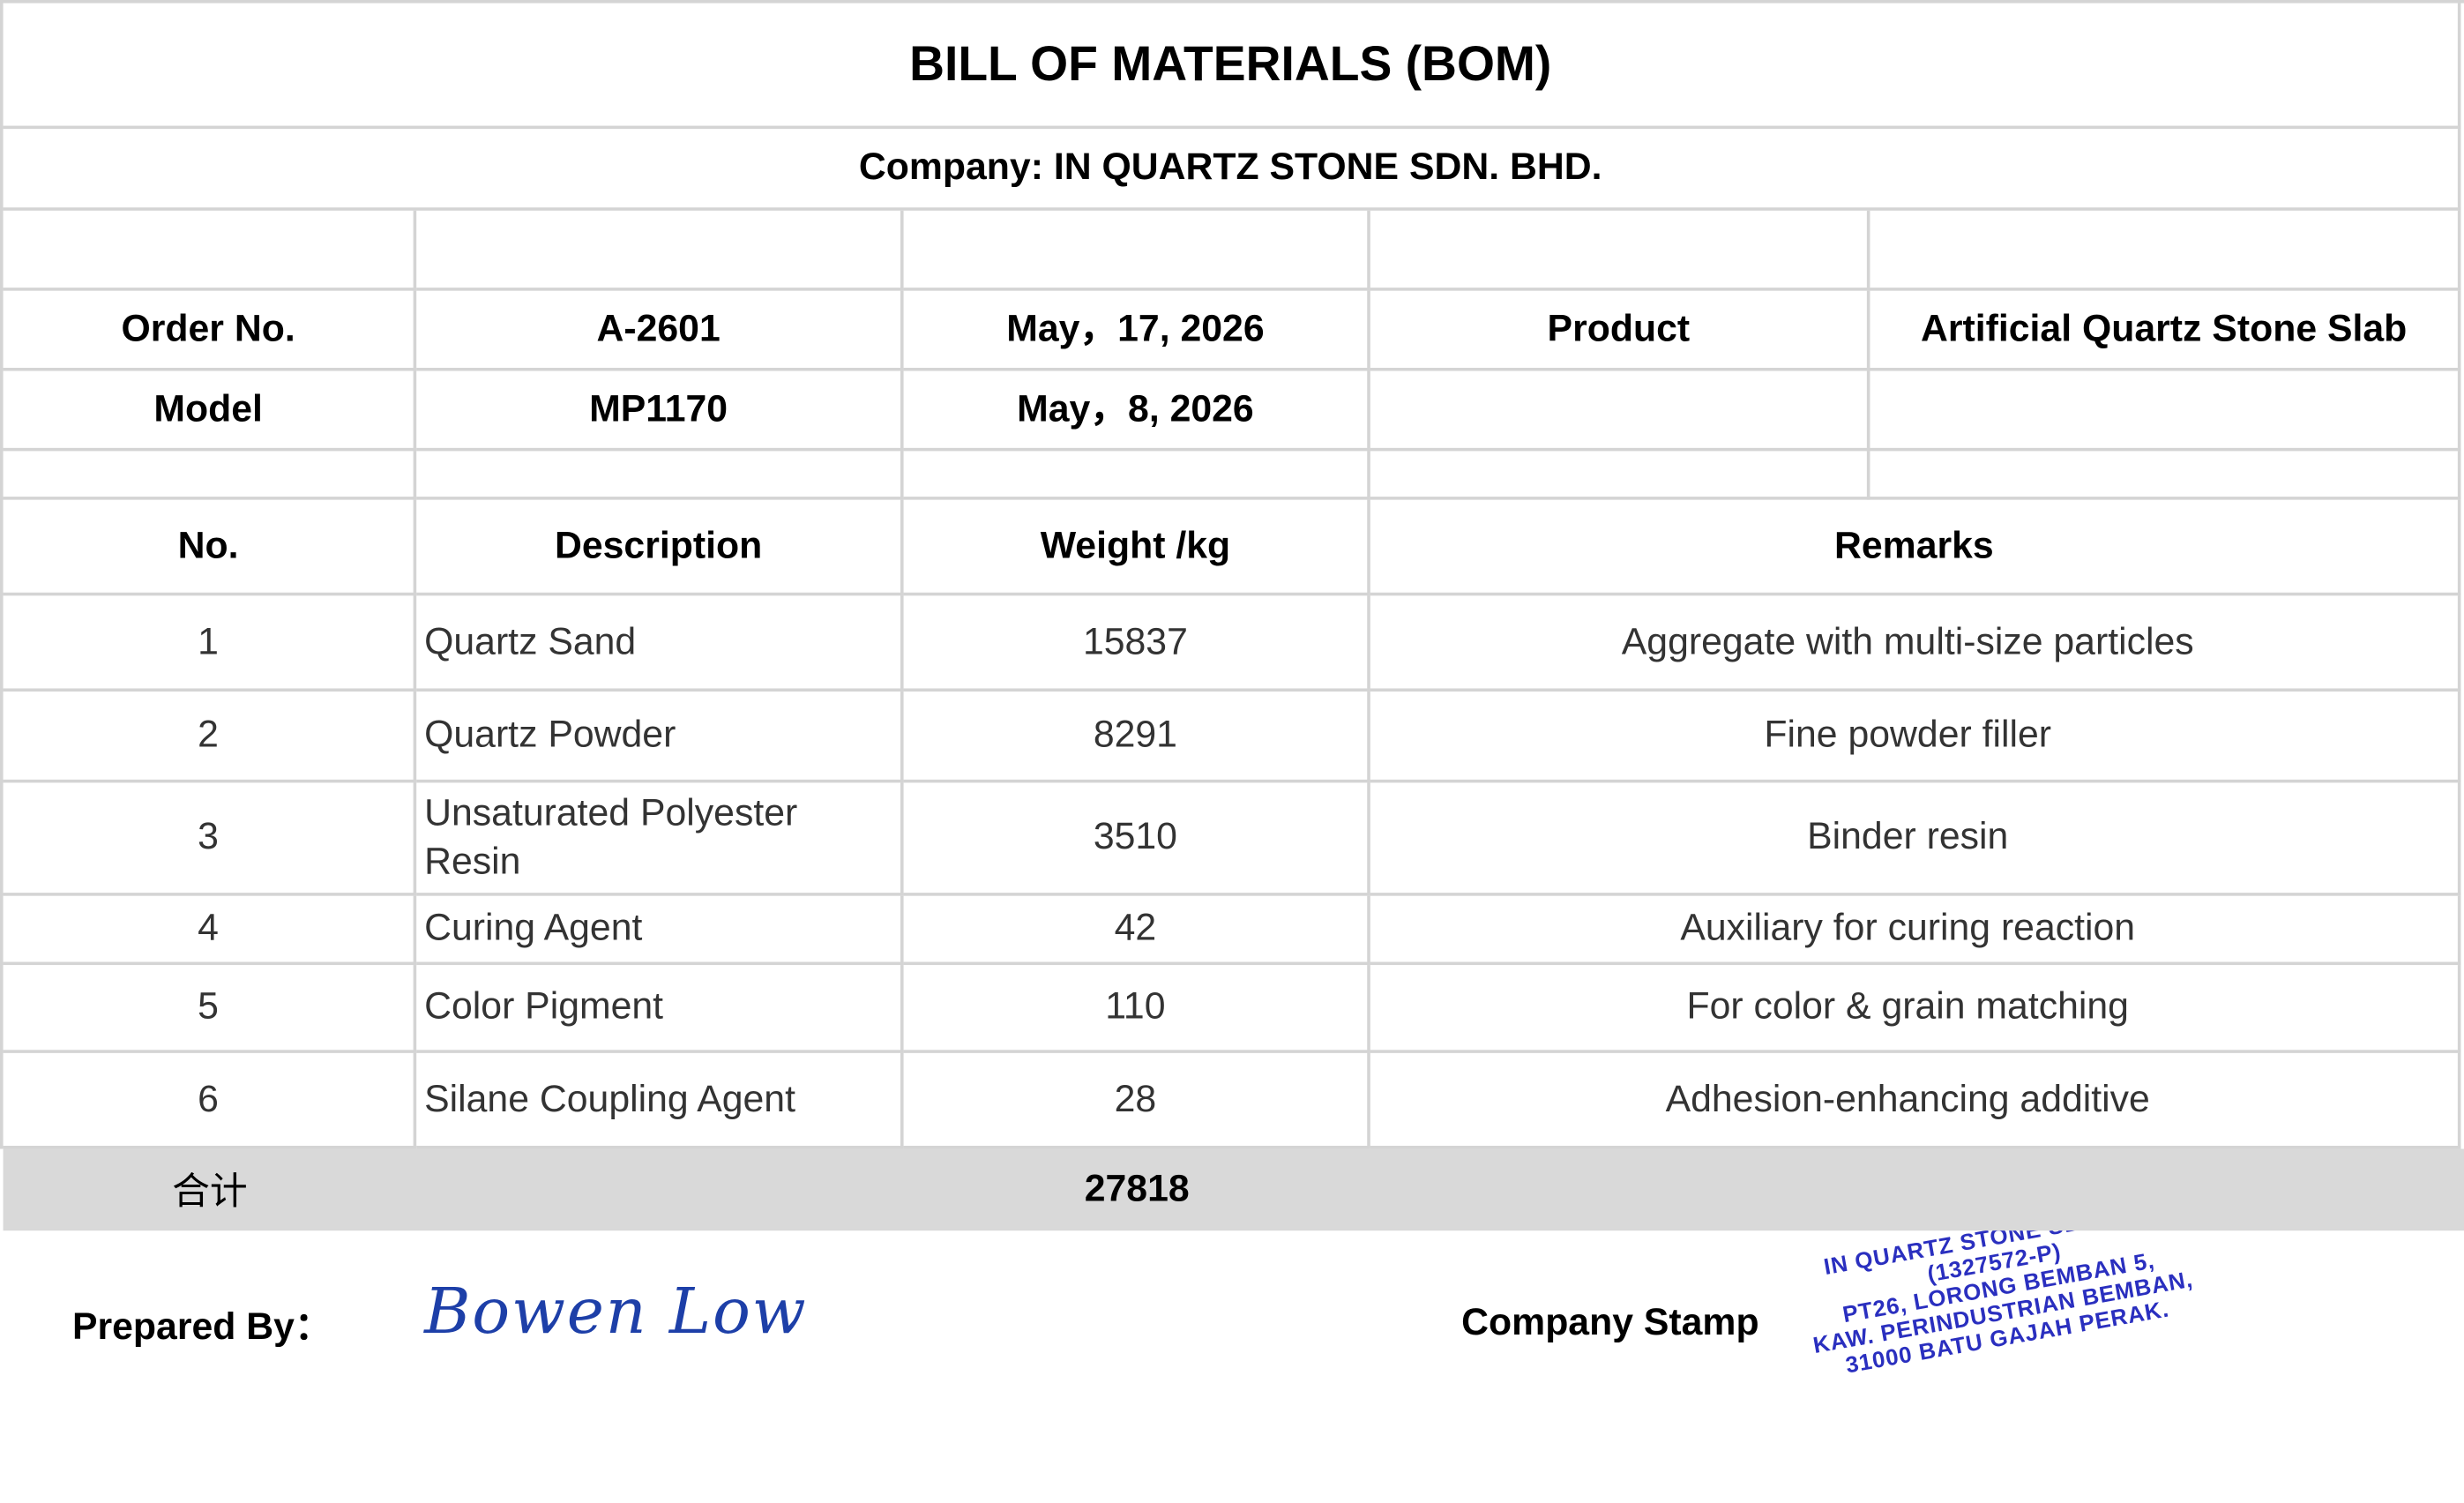 The height and width of the screenshot is (1503, 2464). What do you see at coordinates (660, 839) in the screenshot?
I see `table-cell: Unsaturated Polyester Resin` at bounding box center [660, 839].